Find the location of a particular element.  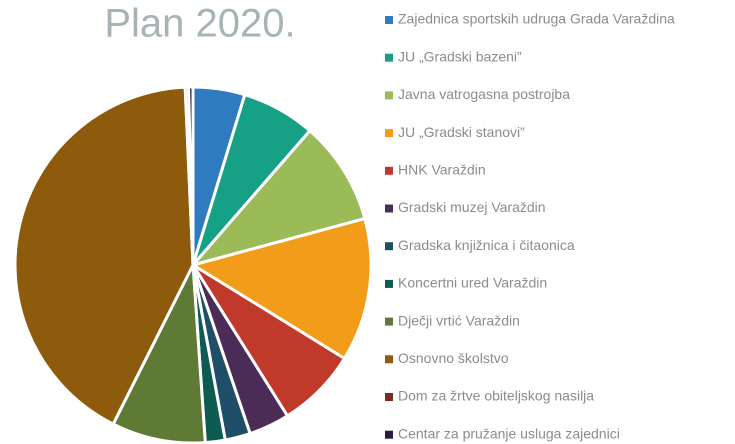

legend-label: JU „Gradski bazeni” is located at coordinates (460, 56).